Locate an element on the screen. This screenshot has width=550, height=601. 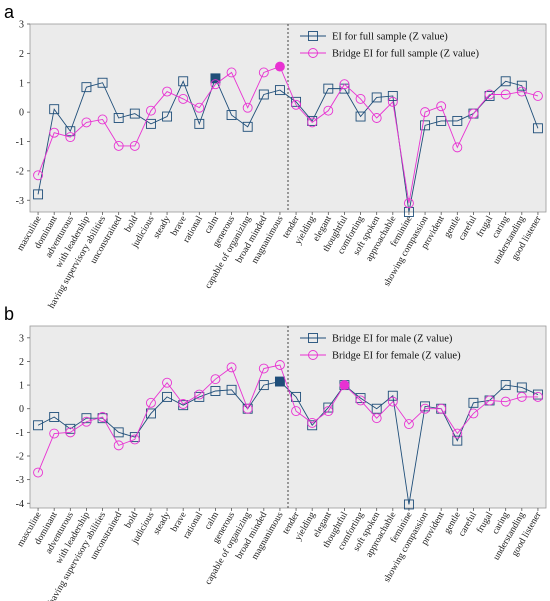
y-tick-label: -4 is located at coordinates (20, 504).